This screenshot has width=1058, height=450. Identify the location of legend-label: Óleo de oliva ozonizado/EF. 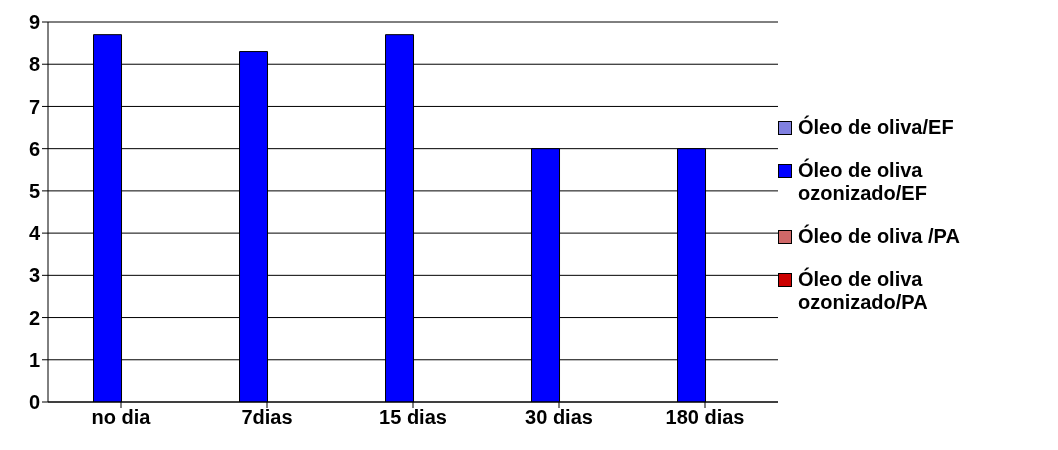
(863, 182).